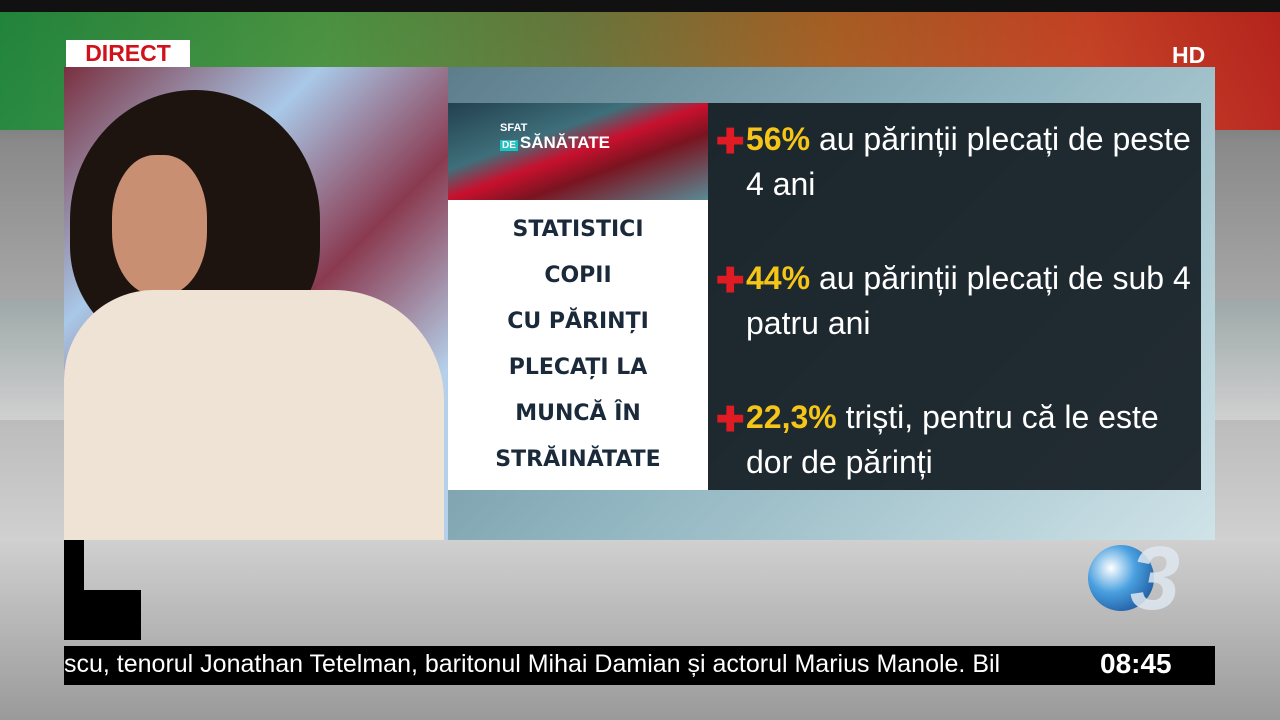 The image size is (1280, 720). What do you see at coordinates (509, 145) in the screenshot?
I see `logo-prefix: DE` at bounding box center [509, 145].